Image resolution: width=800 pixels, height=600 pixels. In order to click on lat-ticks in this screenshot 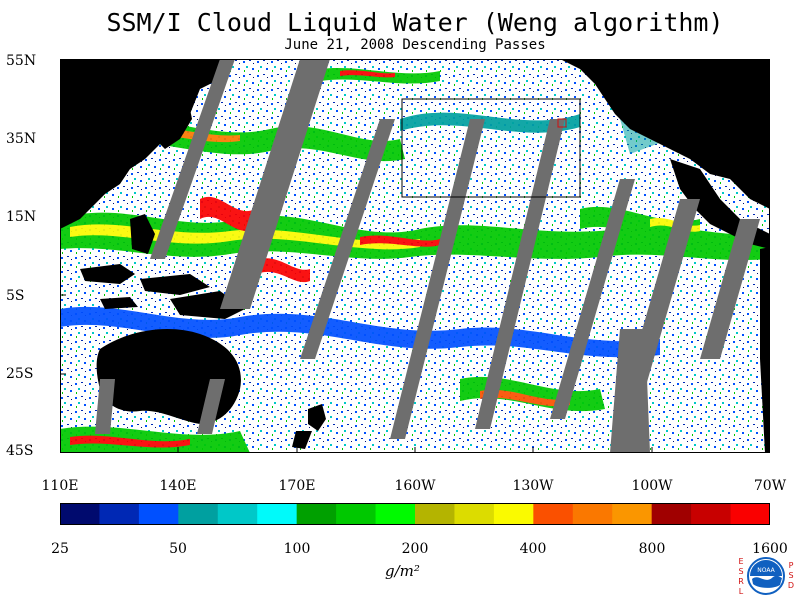, I will do `click(63, 256)`.